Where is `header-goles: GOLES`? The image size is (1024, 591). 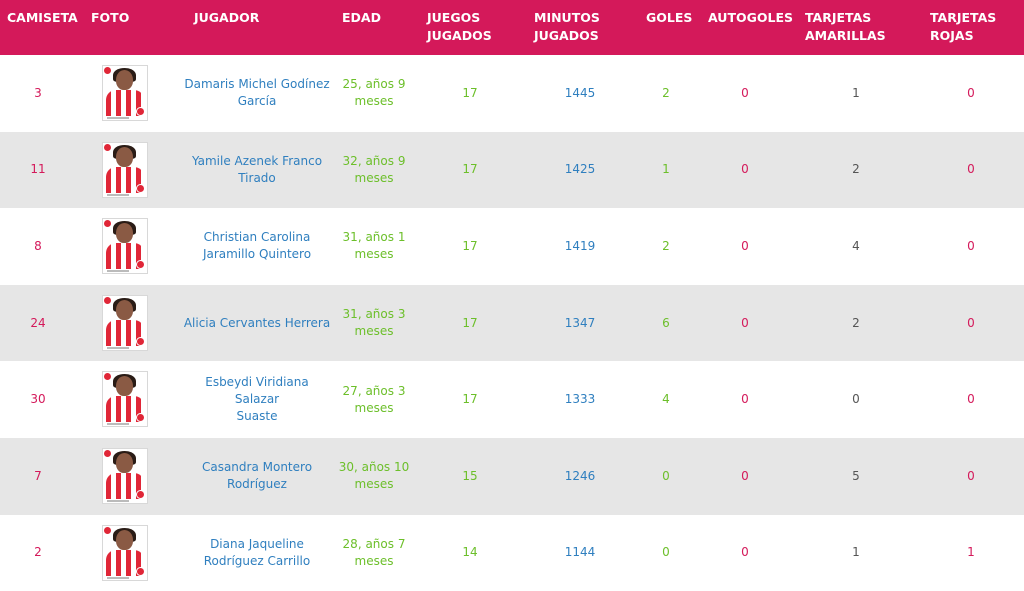
header-goles: GOLES is located at coordinates (669, 18).